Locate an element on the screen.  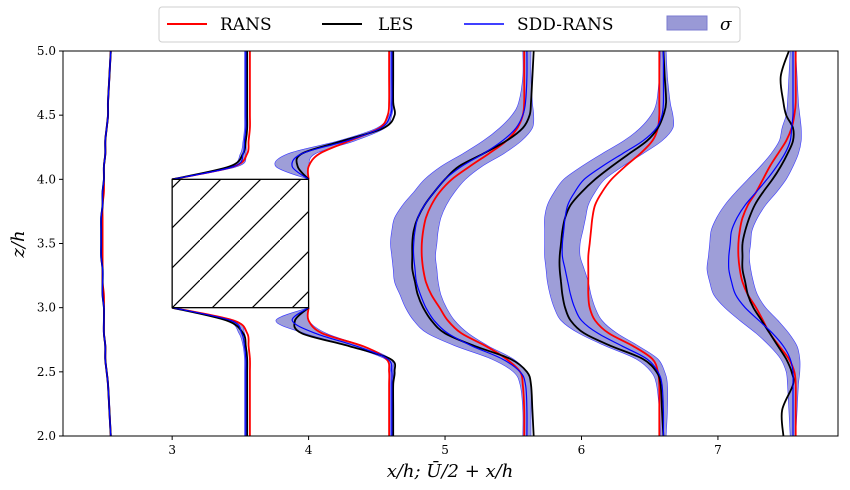
y-tick-label-4: 3.5 is located at coordinates (46, 244).